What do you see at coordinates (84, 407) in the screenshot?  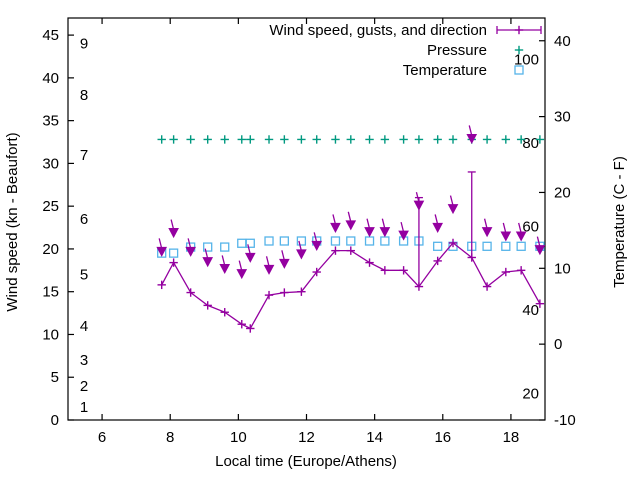 I see `beaufort-label: 1` at bounding box center [84, 407].